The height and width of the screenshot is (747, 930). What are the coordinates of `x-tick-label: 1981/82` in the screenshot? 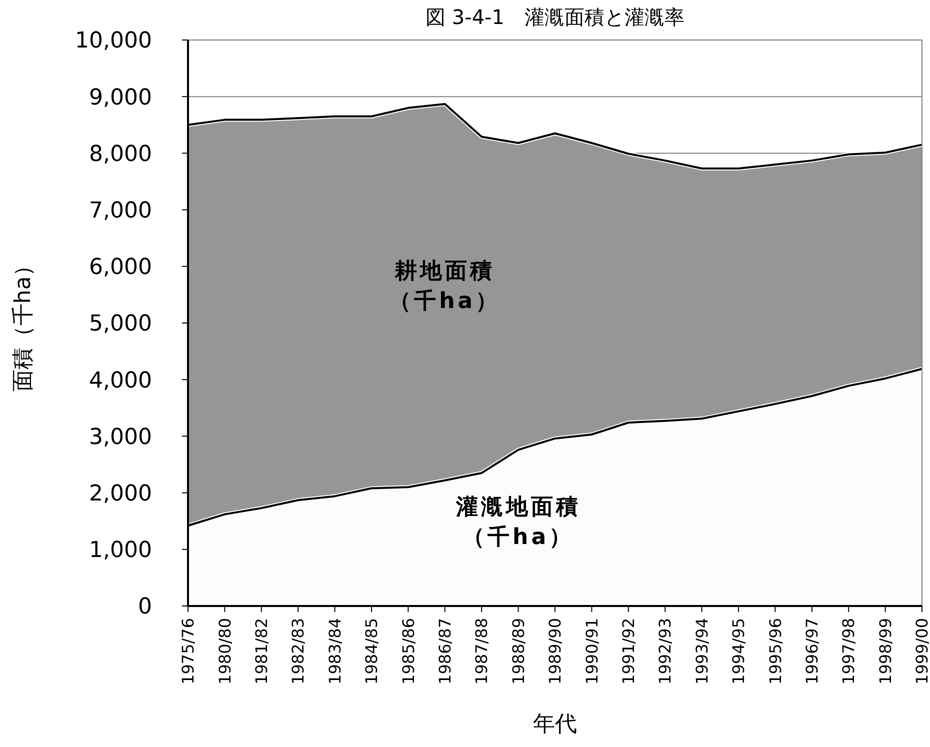 It's located at (261, 651).